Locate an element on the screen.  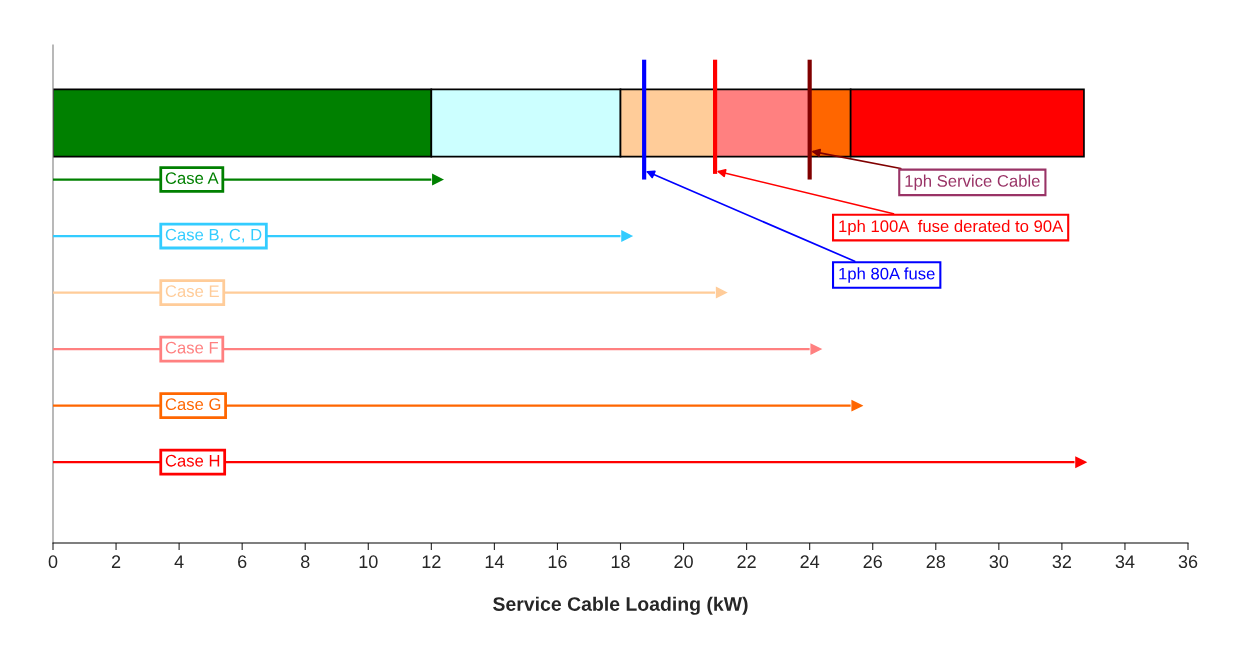
bar is located at coordinates (762, 123).